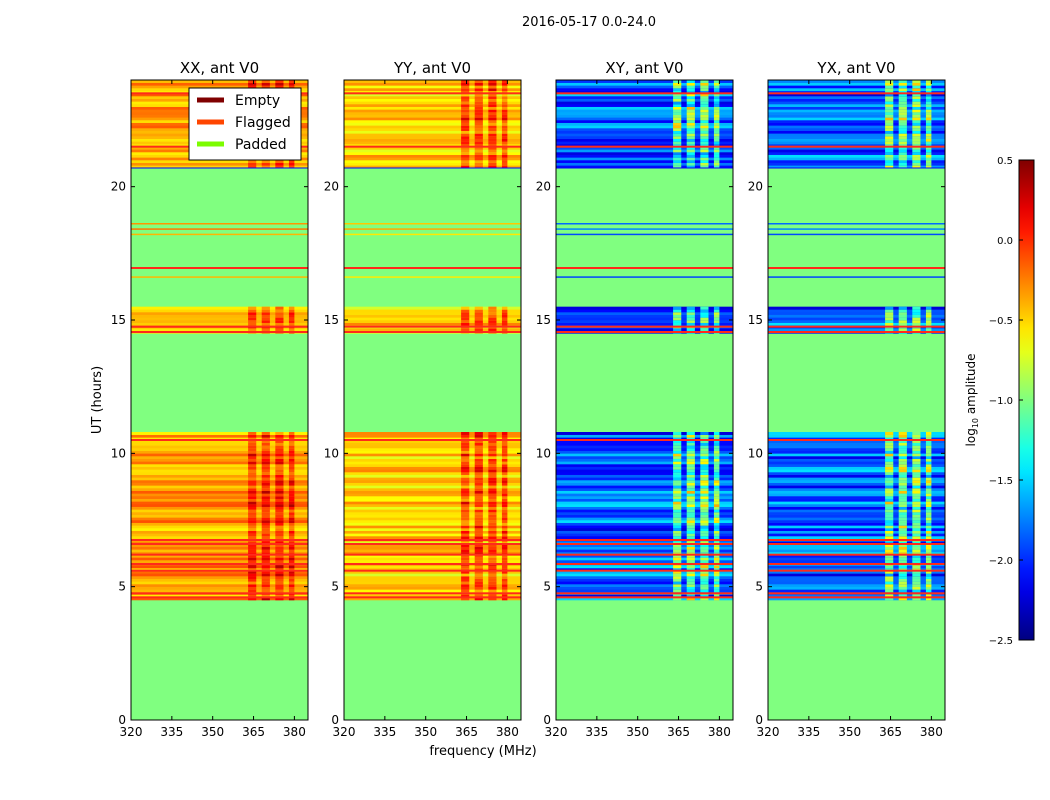  I want to click on heatmap-line, so click(432, 277).